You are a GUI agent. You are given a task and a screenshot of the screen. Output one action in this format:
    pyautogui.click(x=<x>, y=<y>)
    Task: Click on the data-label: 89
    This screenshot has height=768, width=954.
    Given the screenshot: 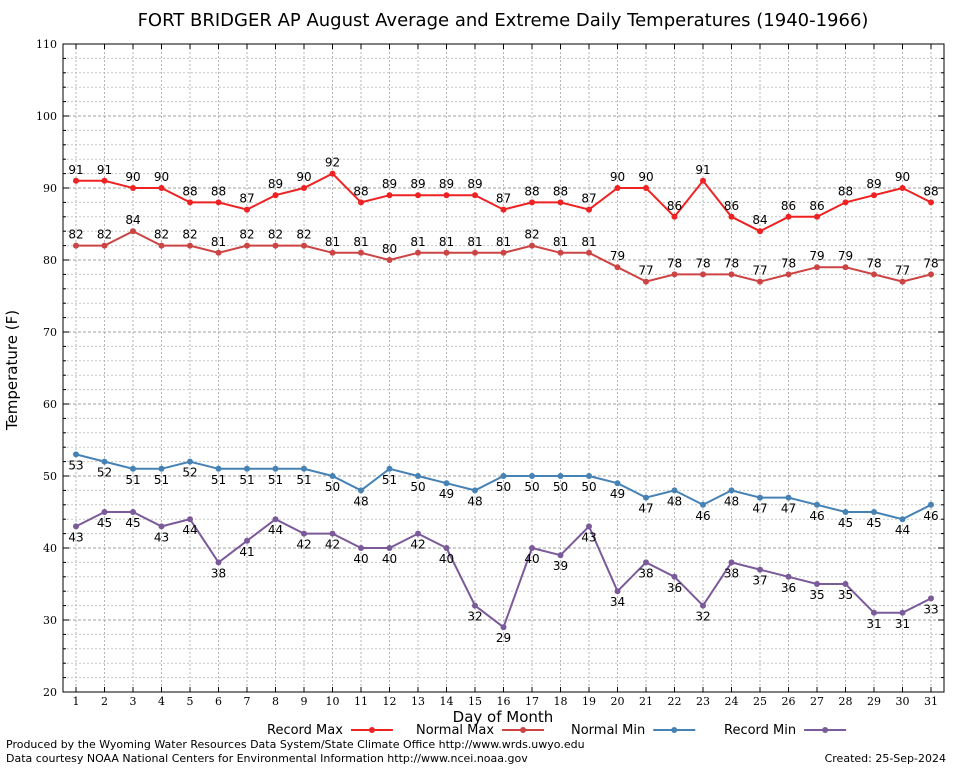 What is the action you would take?
    pyautogui.click(x=446, y=184)
    